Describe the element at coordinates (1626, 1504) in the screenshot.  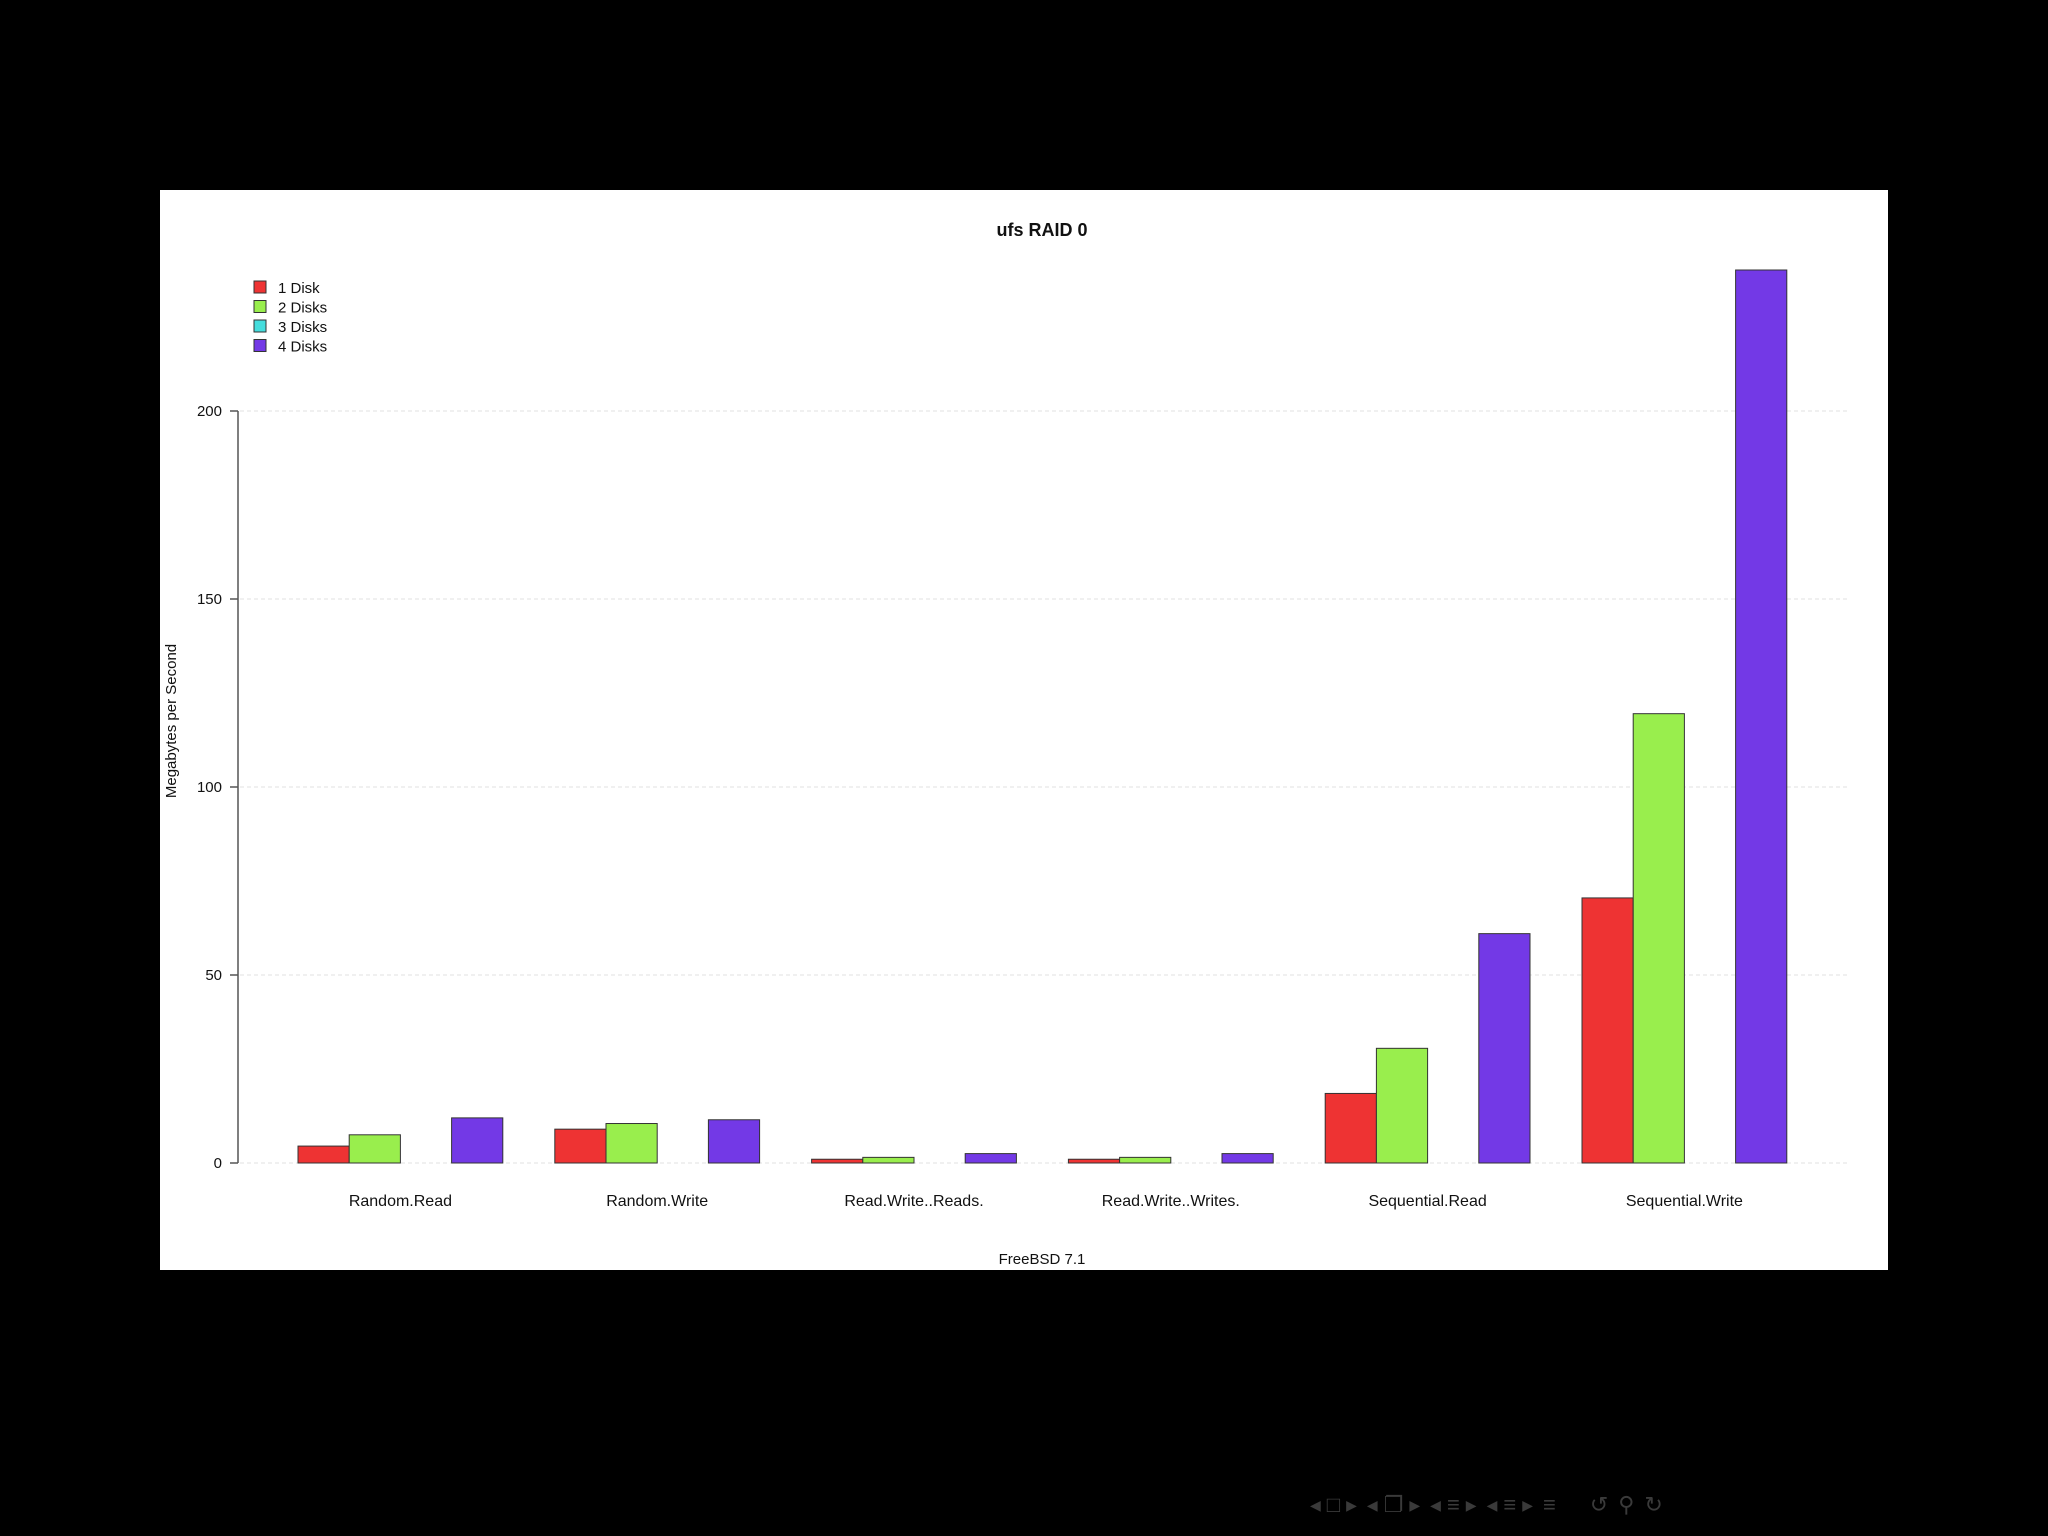
I see `search-icon: ⚲` at that location.